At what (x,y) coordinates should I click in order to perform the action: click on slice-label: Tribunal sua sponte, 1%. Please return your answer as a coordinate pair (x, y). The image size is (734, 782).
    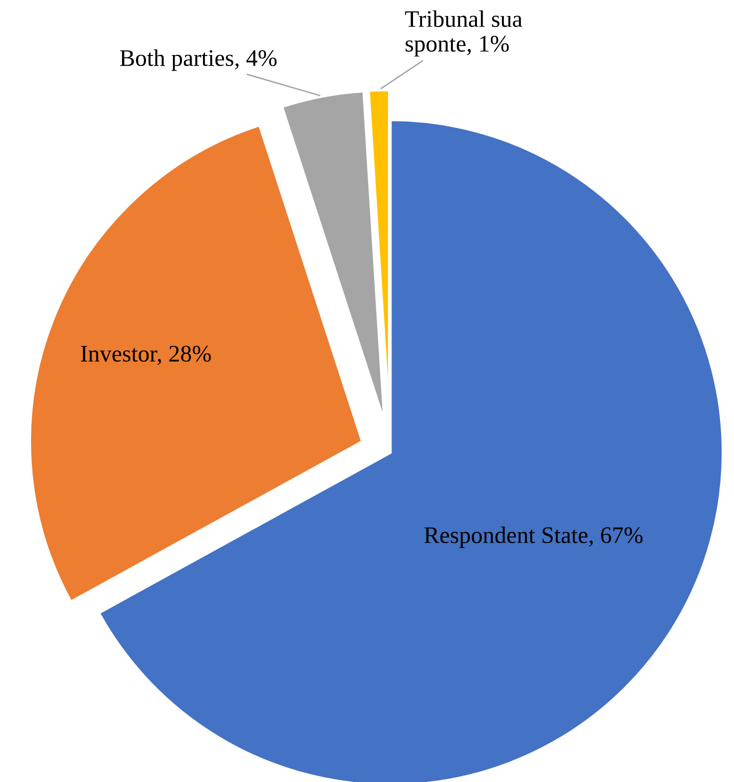
    Looking at the image, I should click on (463, 33).